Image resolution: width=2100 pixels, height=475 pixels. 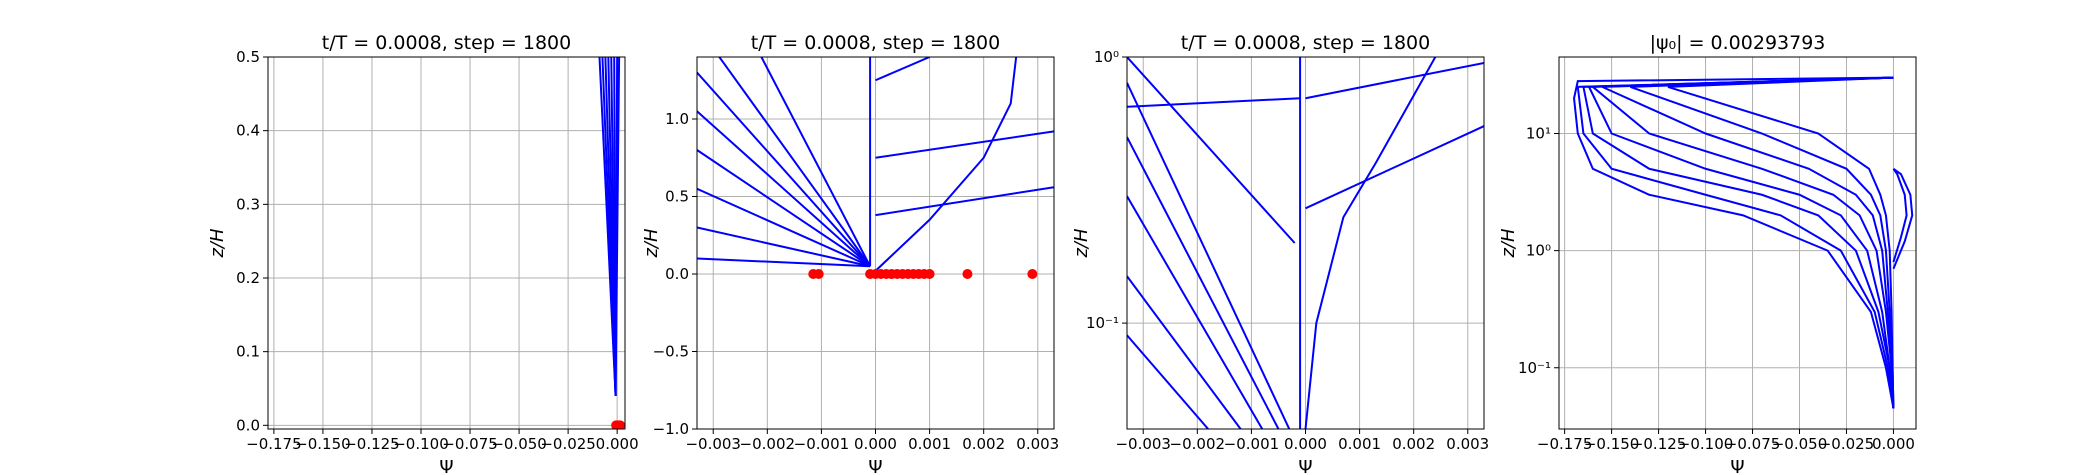 What do you see at coordinates (671, 352) in the screenshot?
I see `y-tick-label: −0.5` at bounding box center [671, 352].